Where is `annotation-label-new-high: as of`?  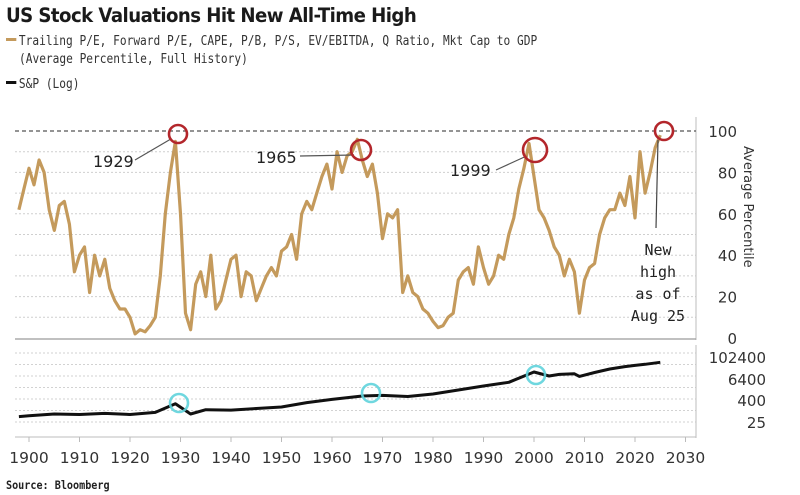 annotation-label-new-high: as of is located at coordinates (657, 294).